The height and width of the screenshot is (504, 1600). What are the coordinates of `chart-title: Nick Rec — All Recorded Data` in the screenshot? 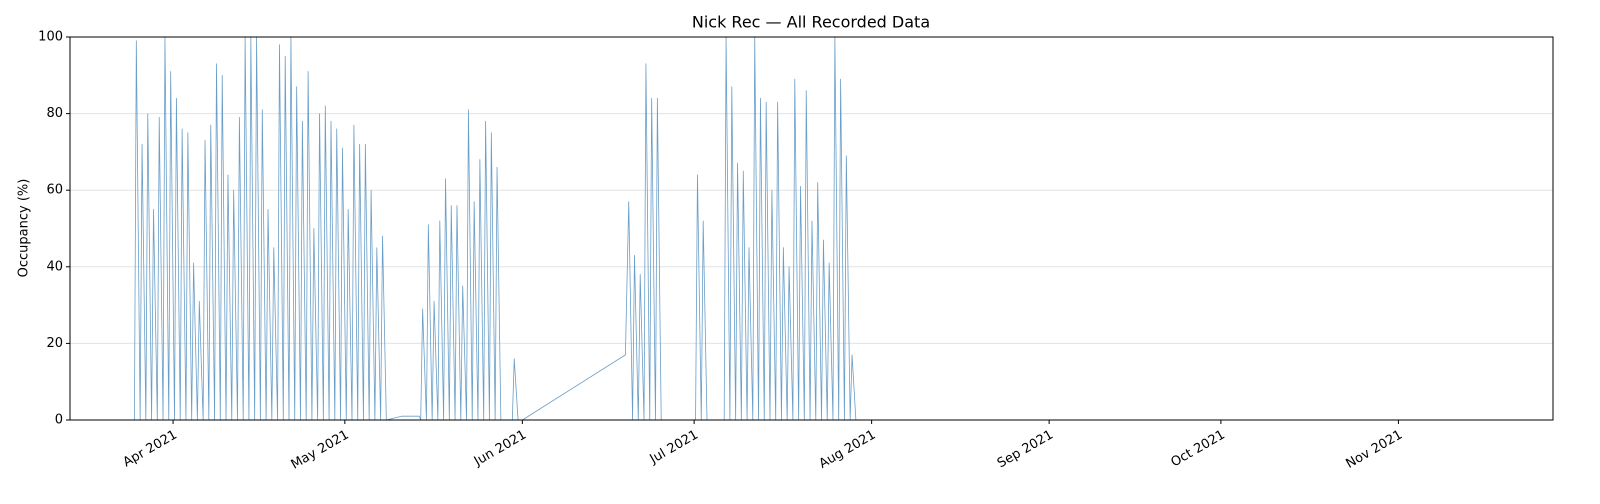 It's located at (811, 22).